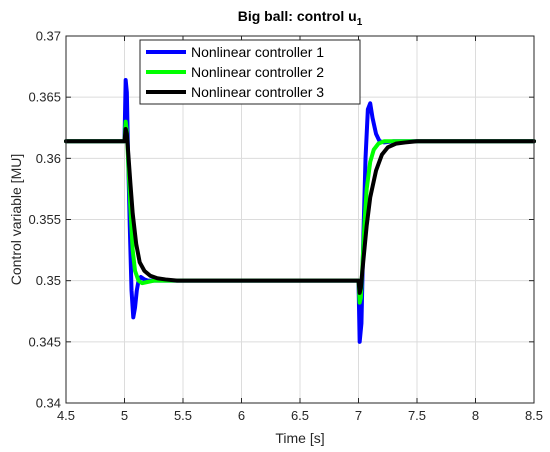 This screenshot has width=550, height=452. Describe the element at coordinates (66, 415) in the screenshot. I see `x-tick-label: 4.5` at that location.